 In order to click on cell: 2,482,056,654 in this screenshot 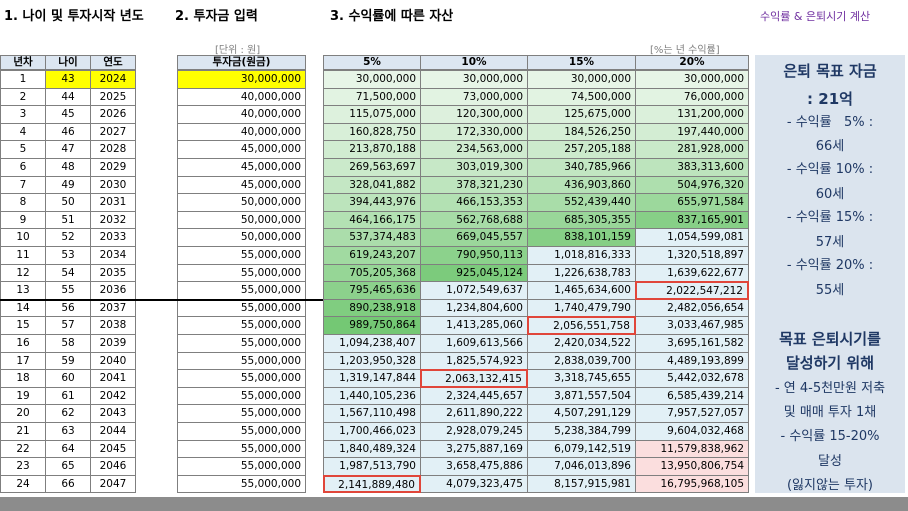, I will do `click(692, 308)`.